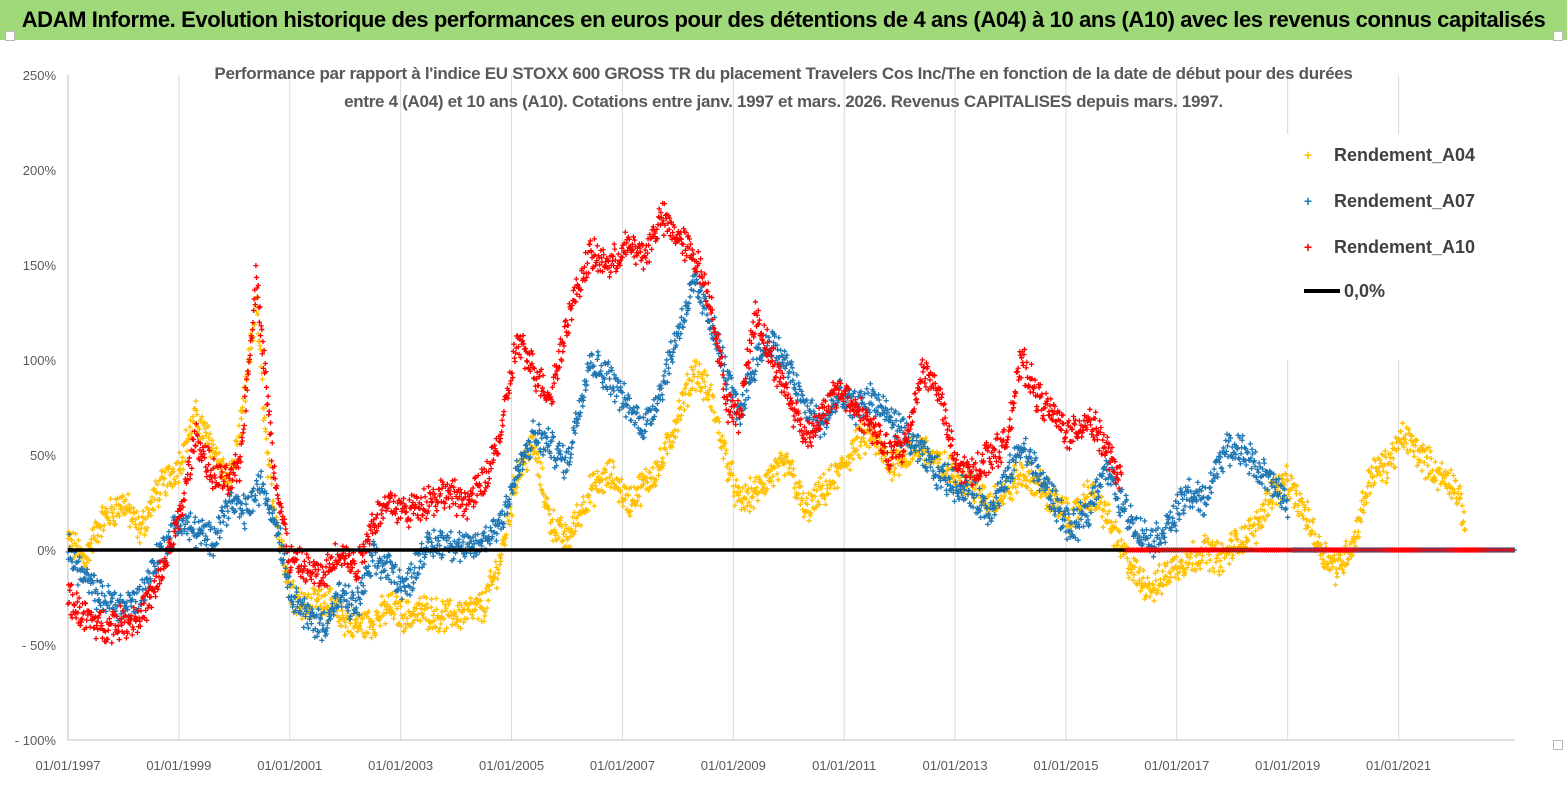 This screenshot has width=1567, height=790. What do you see at coordinates (43, 455) in the screenshot?
I see `y-tick-label: 50%` at bounding box center [43, 455].